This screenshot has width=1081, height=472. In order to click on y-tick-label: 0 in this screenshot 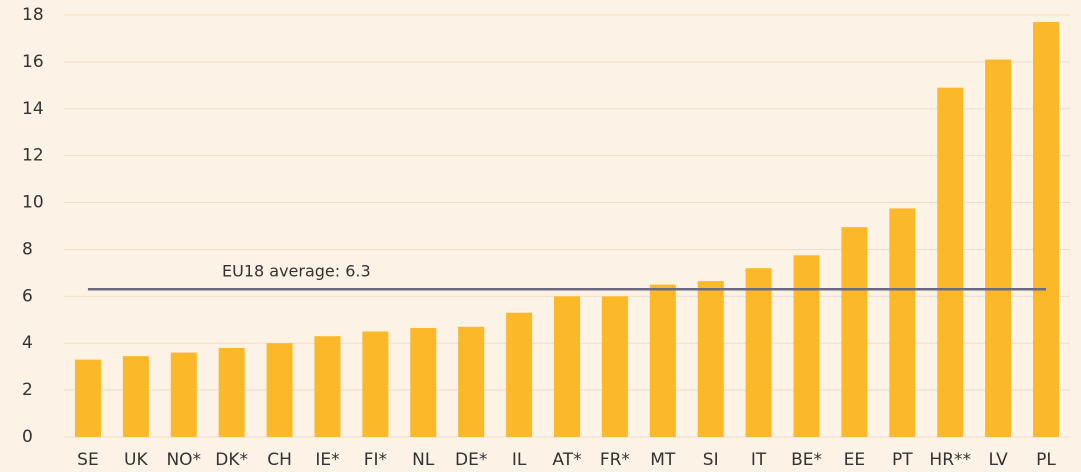, I will do `click(27, 437)`.